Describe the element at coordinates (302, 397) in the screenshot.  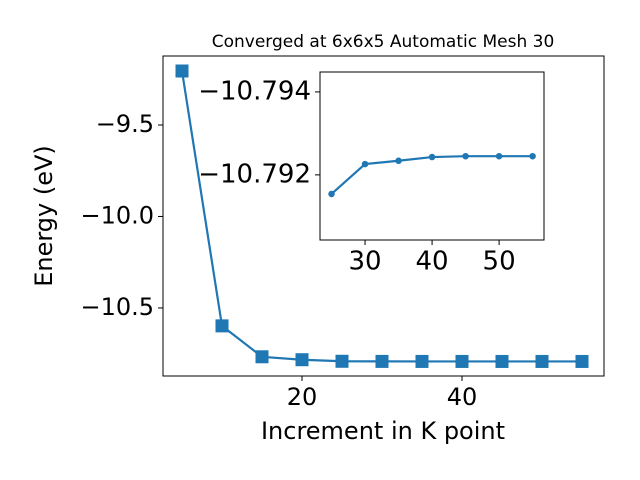
I see `x-tick-label: 20` at that location.